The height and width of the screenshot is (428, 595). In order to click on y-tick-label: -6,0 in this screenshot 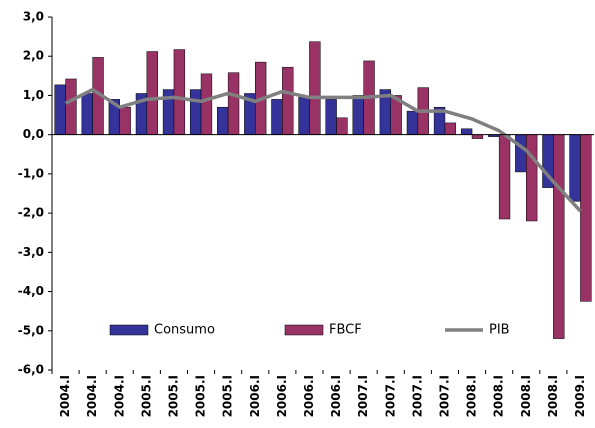, I will do `click(31, 370)`.